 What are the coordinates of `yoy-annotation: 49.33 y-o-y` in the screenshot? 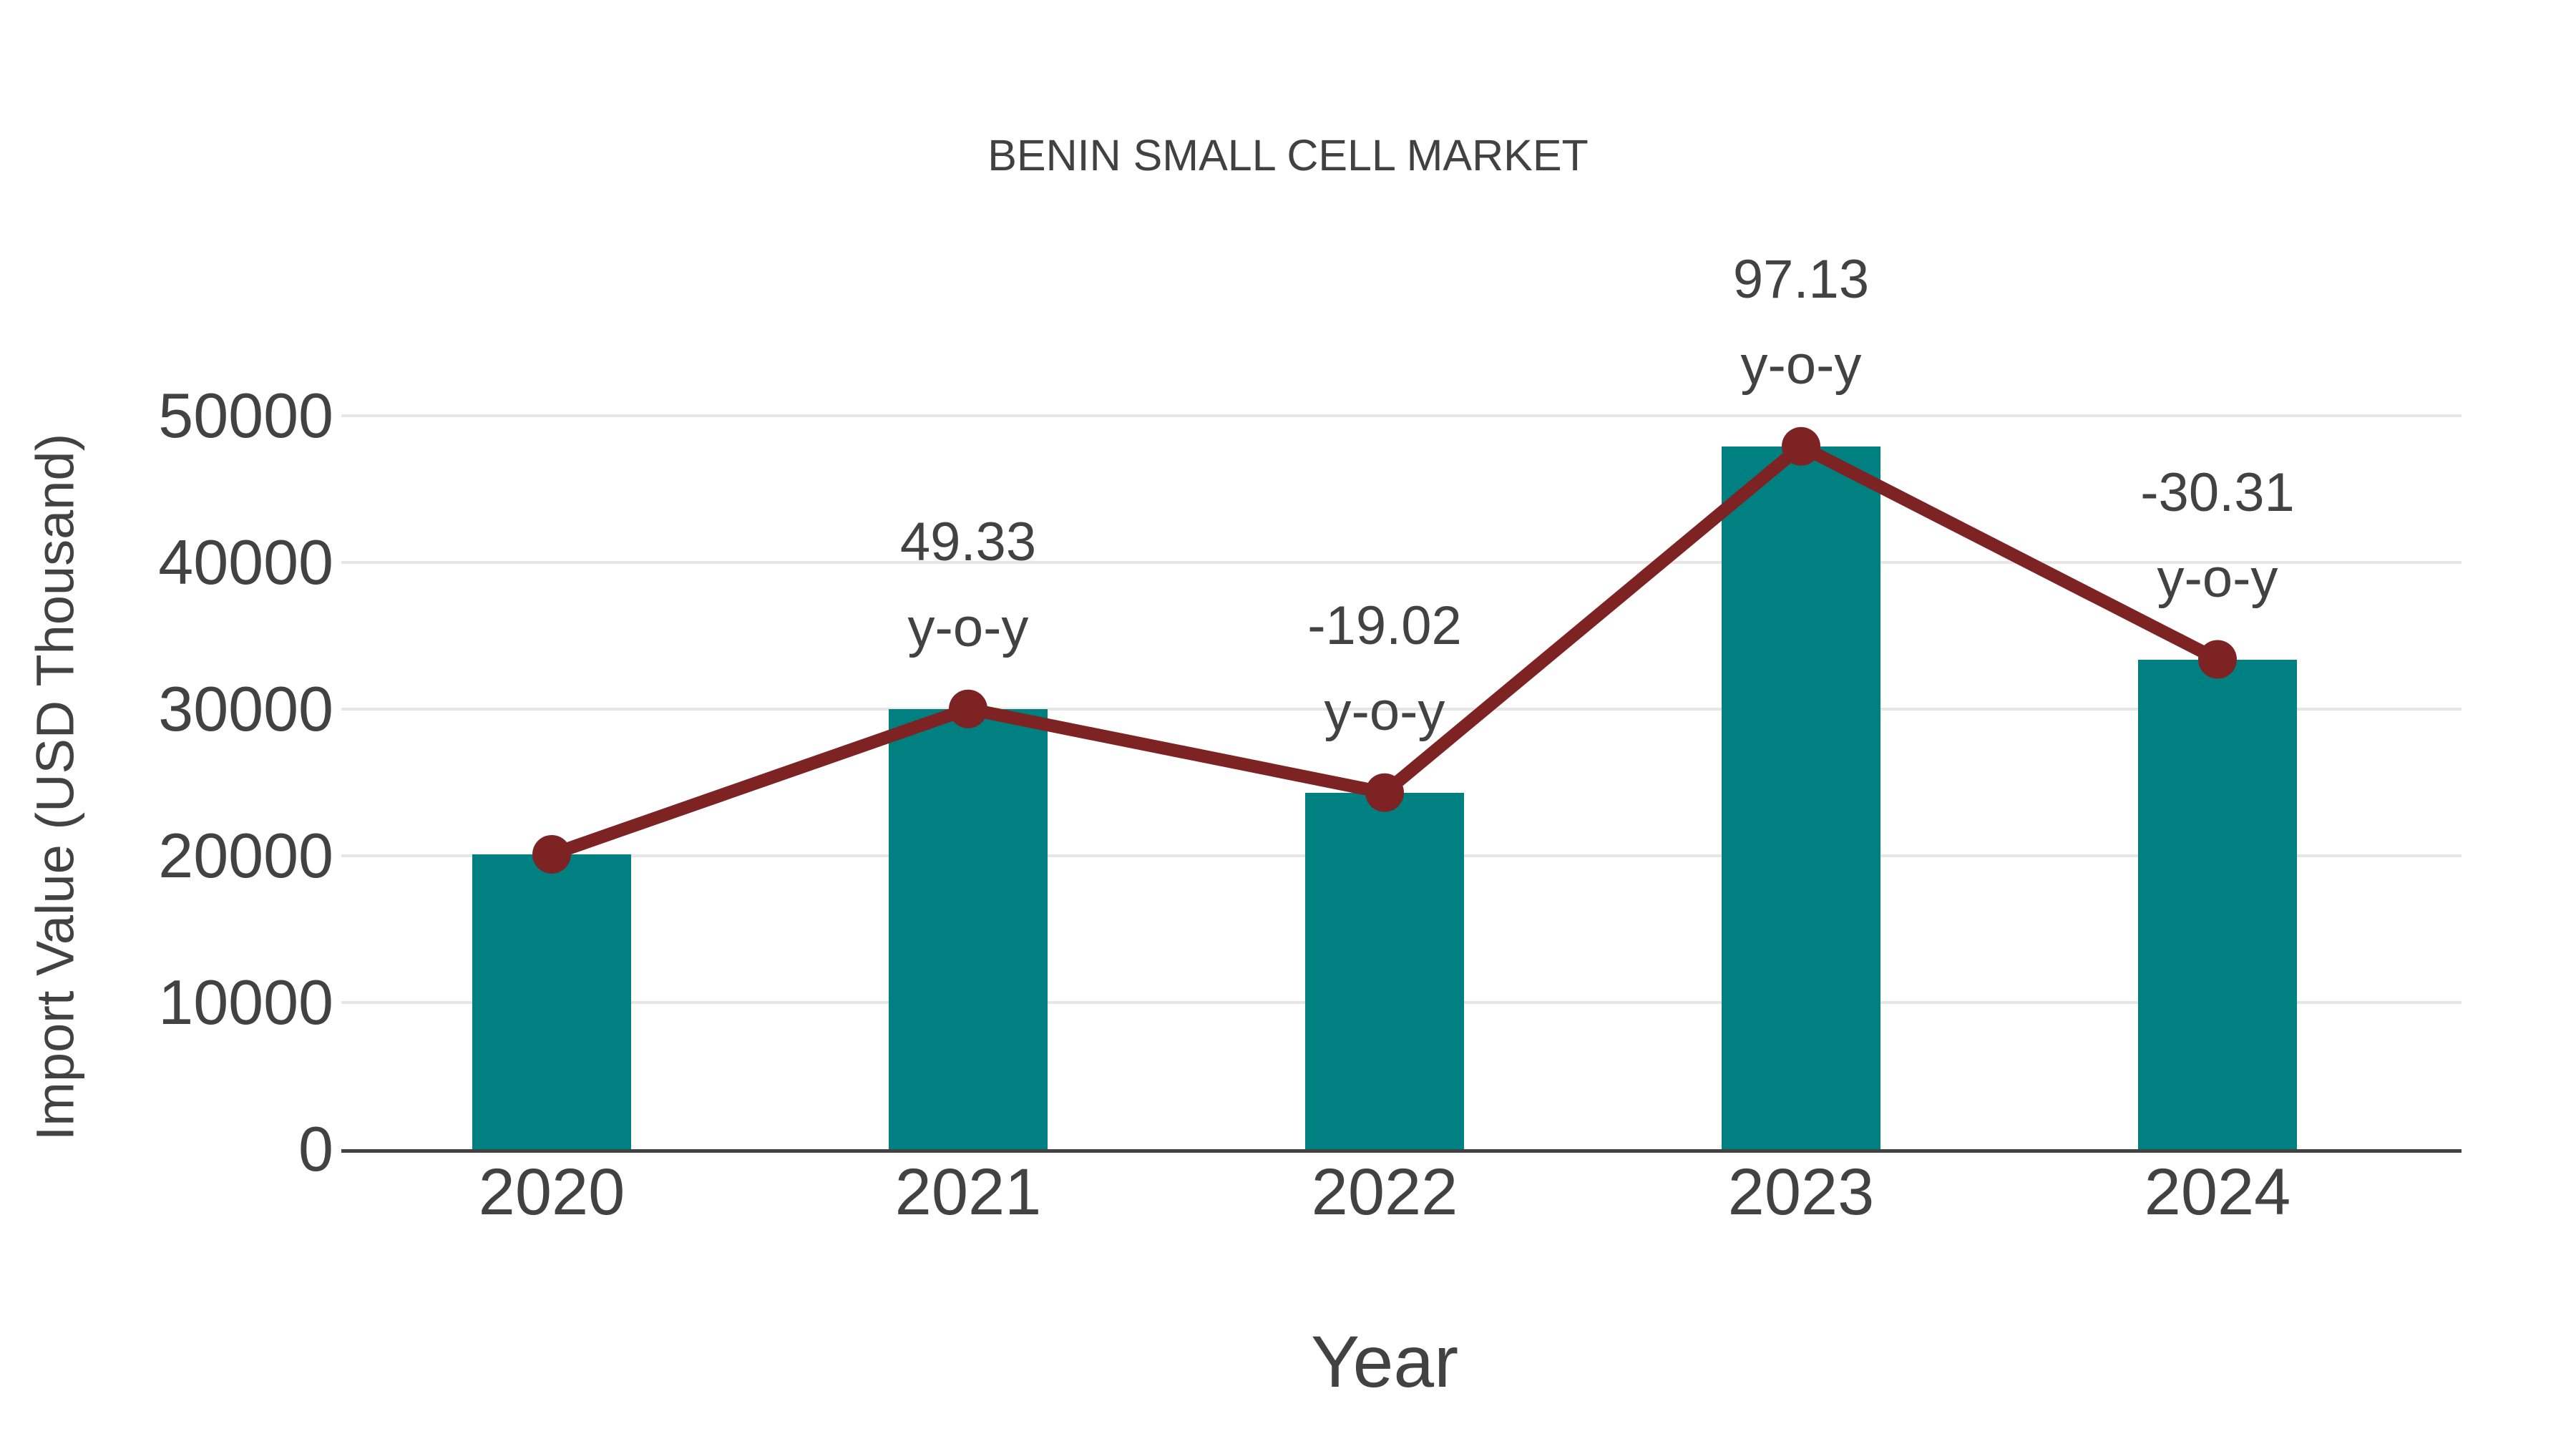 It's located at (968, 585).